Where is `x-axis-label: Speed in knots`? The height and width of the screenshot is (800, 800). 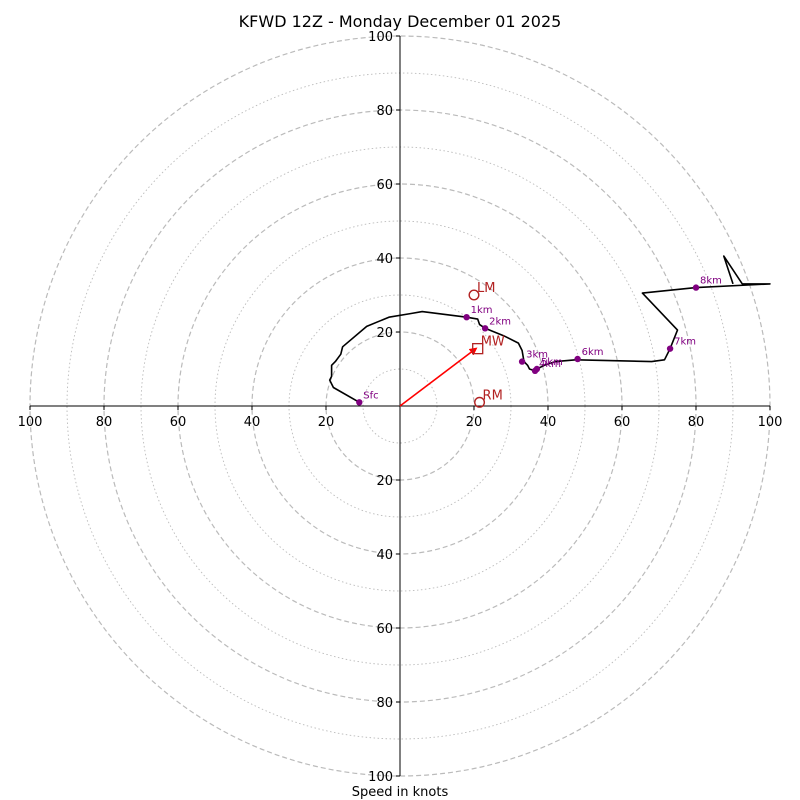 x-axis-label: Speed in knots is located at coordinates (400, 792).